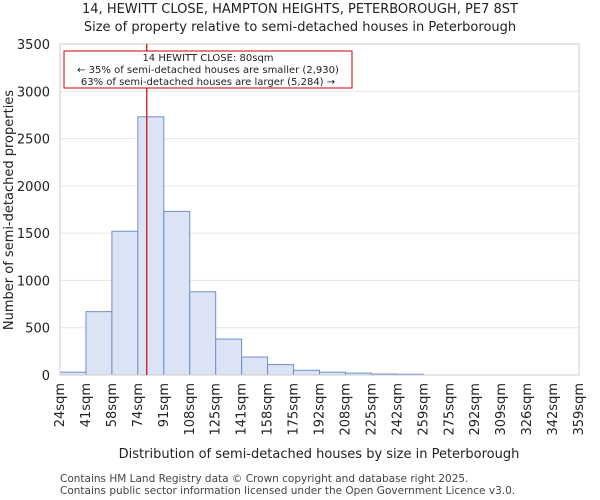  Describe the element at coordinates (46, 376) in the screenshot. I see `y-tick-0: 0` at that location.